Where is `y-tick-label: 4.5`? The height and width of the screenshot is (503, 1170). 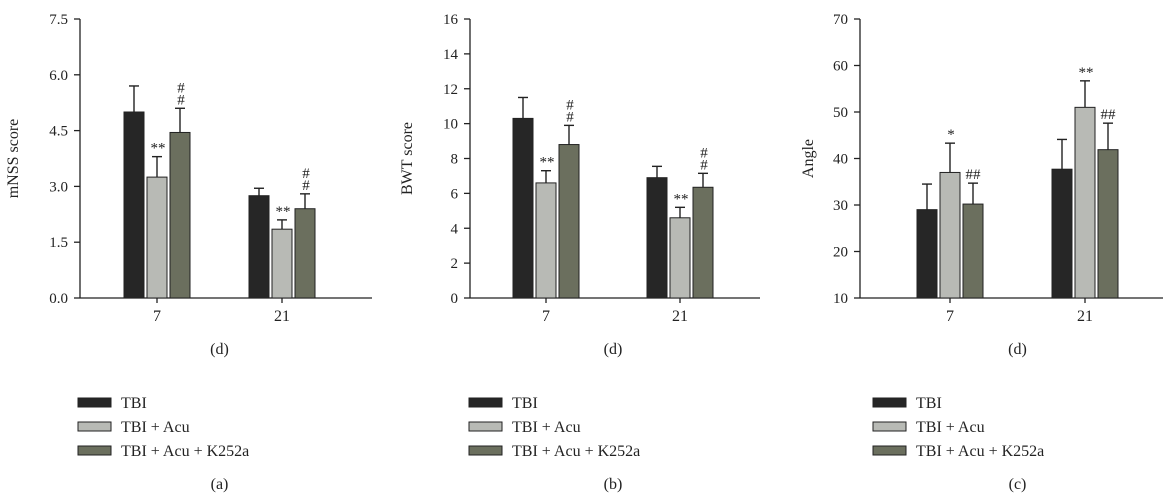 y-tick-label: 4.5 is located at coordinates (58, 132).